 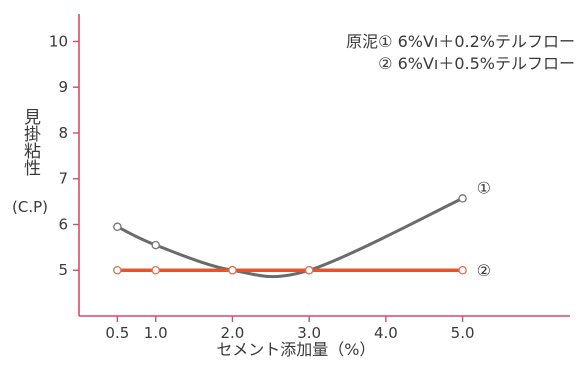 I want to click on series-lines, so click(x=290, y=237).